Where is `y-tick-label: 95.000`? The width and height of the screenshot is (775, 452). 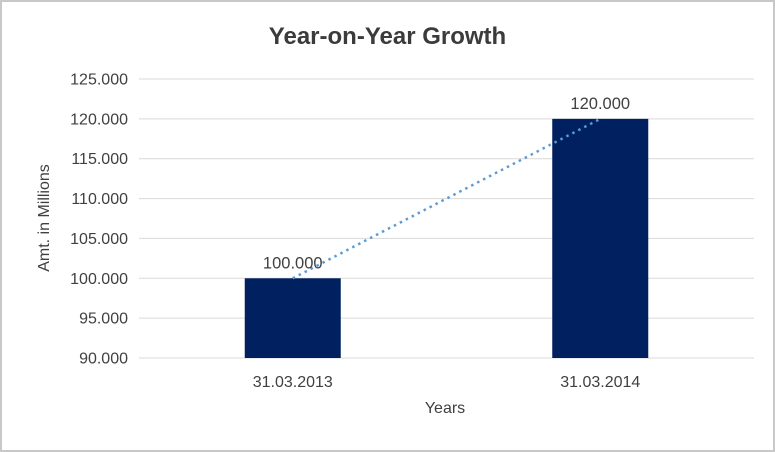
y-tick-label: 95.000 is located at coordinates (103, 319).